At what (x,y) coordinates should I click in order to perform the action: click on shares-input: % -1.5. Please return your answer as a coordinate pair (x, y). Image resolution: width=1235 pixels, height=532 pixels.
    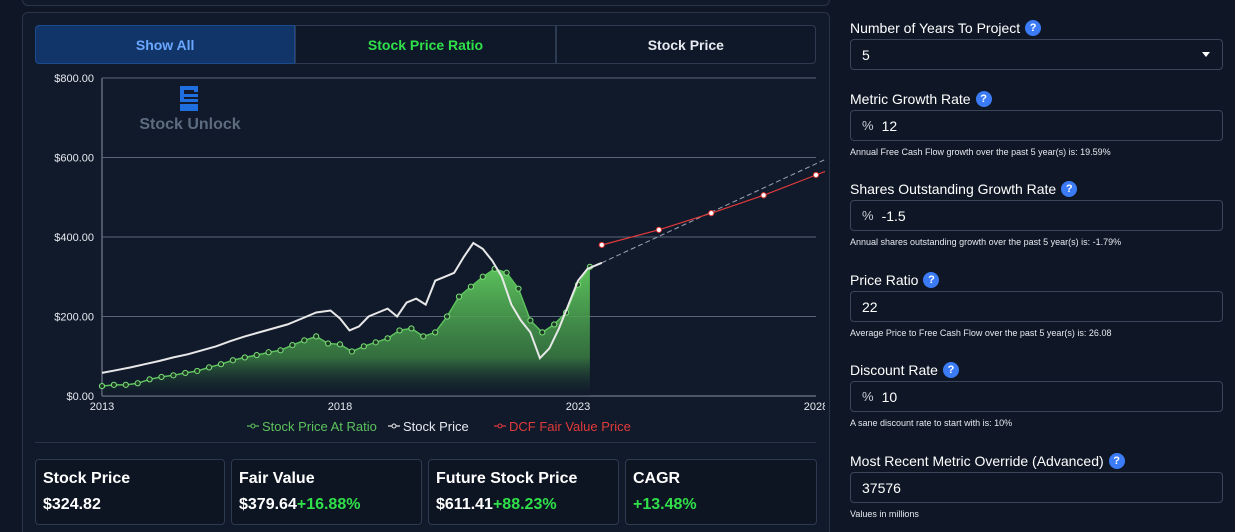
    Looking at the image, I should click on (1036, 215).